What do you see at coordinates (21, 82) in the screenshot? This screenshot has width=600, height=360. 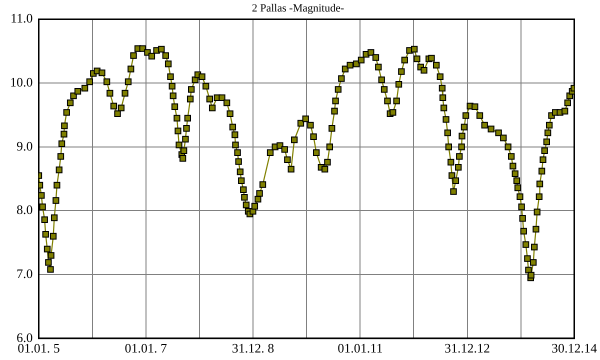 I see `y-tick-label: 10.0` at bounding box center [21, 82].